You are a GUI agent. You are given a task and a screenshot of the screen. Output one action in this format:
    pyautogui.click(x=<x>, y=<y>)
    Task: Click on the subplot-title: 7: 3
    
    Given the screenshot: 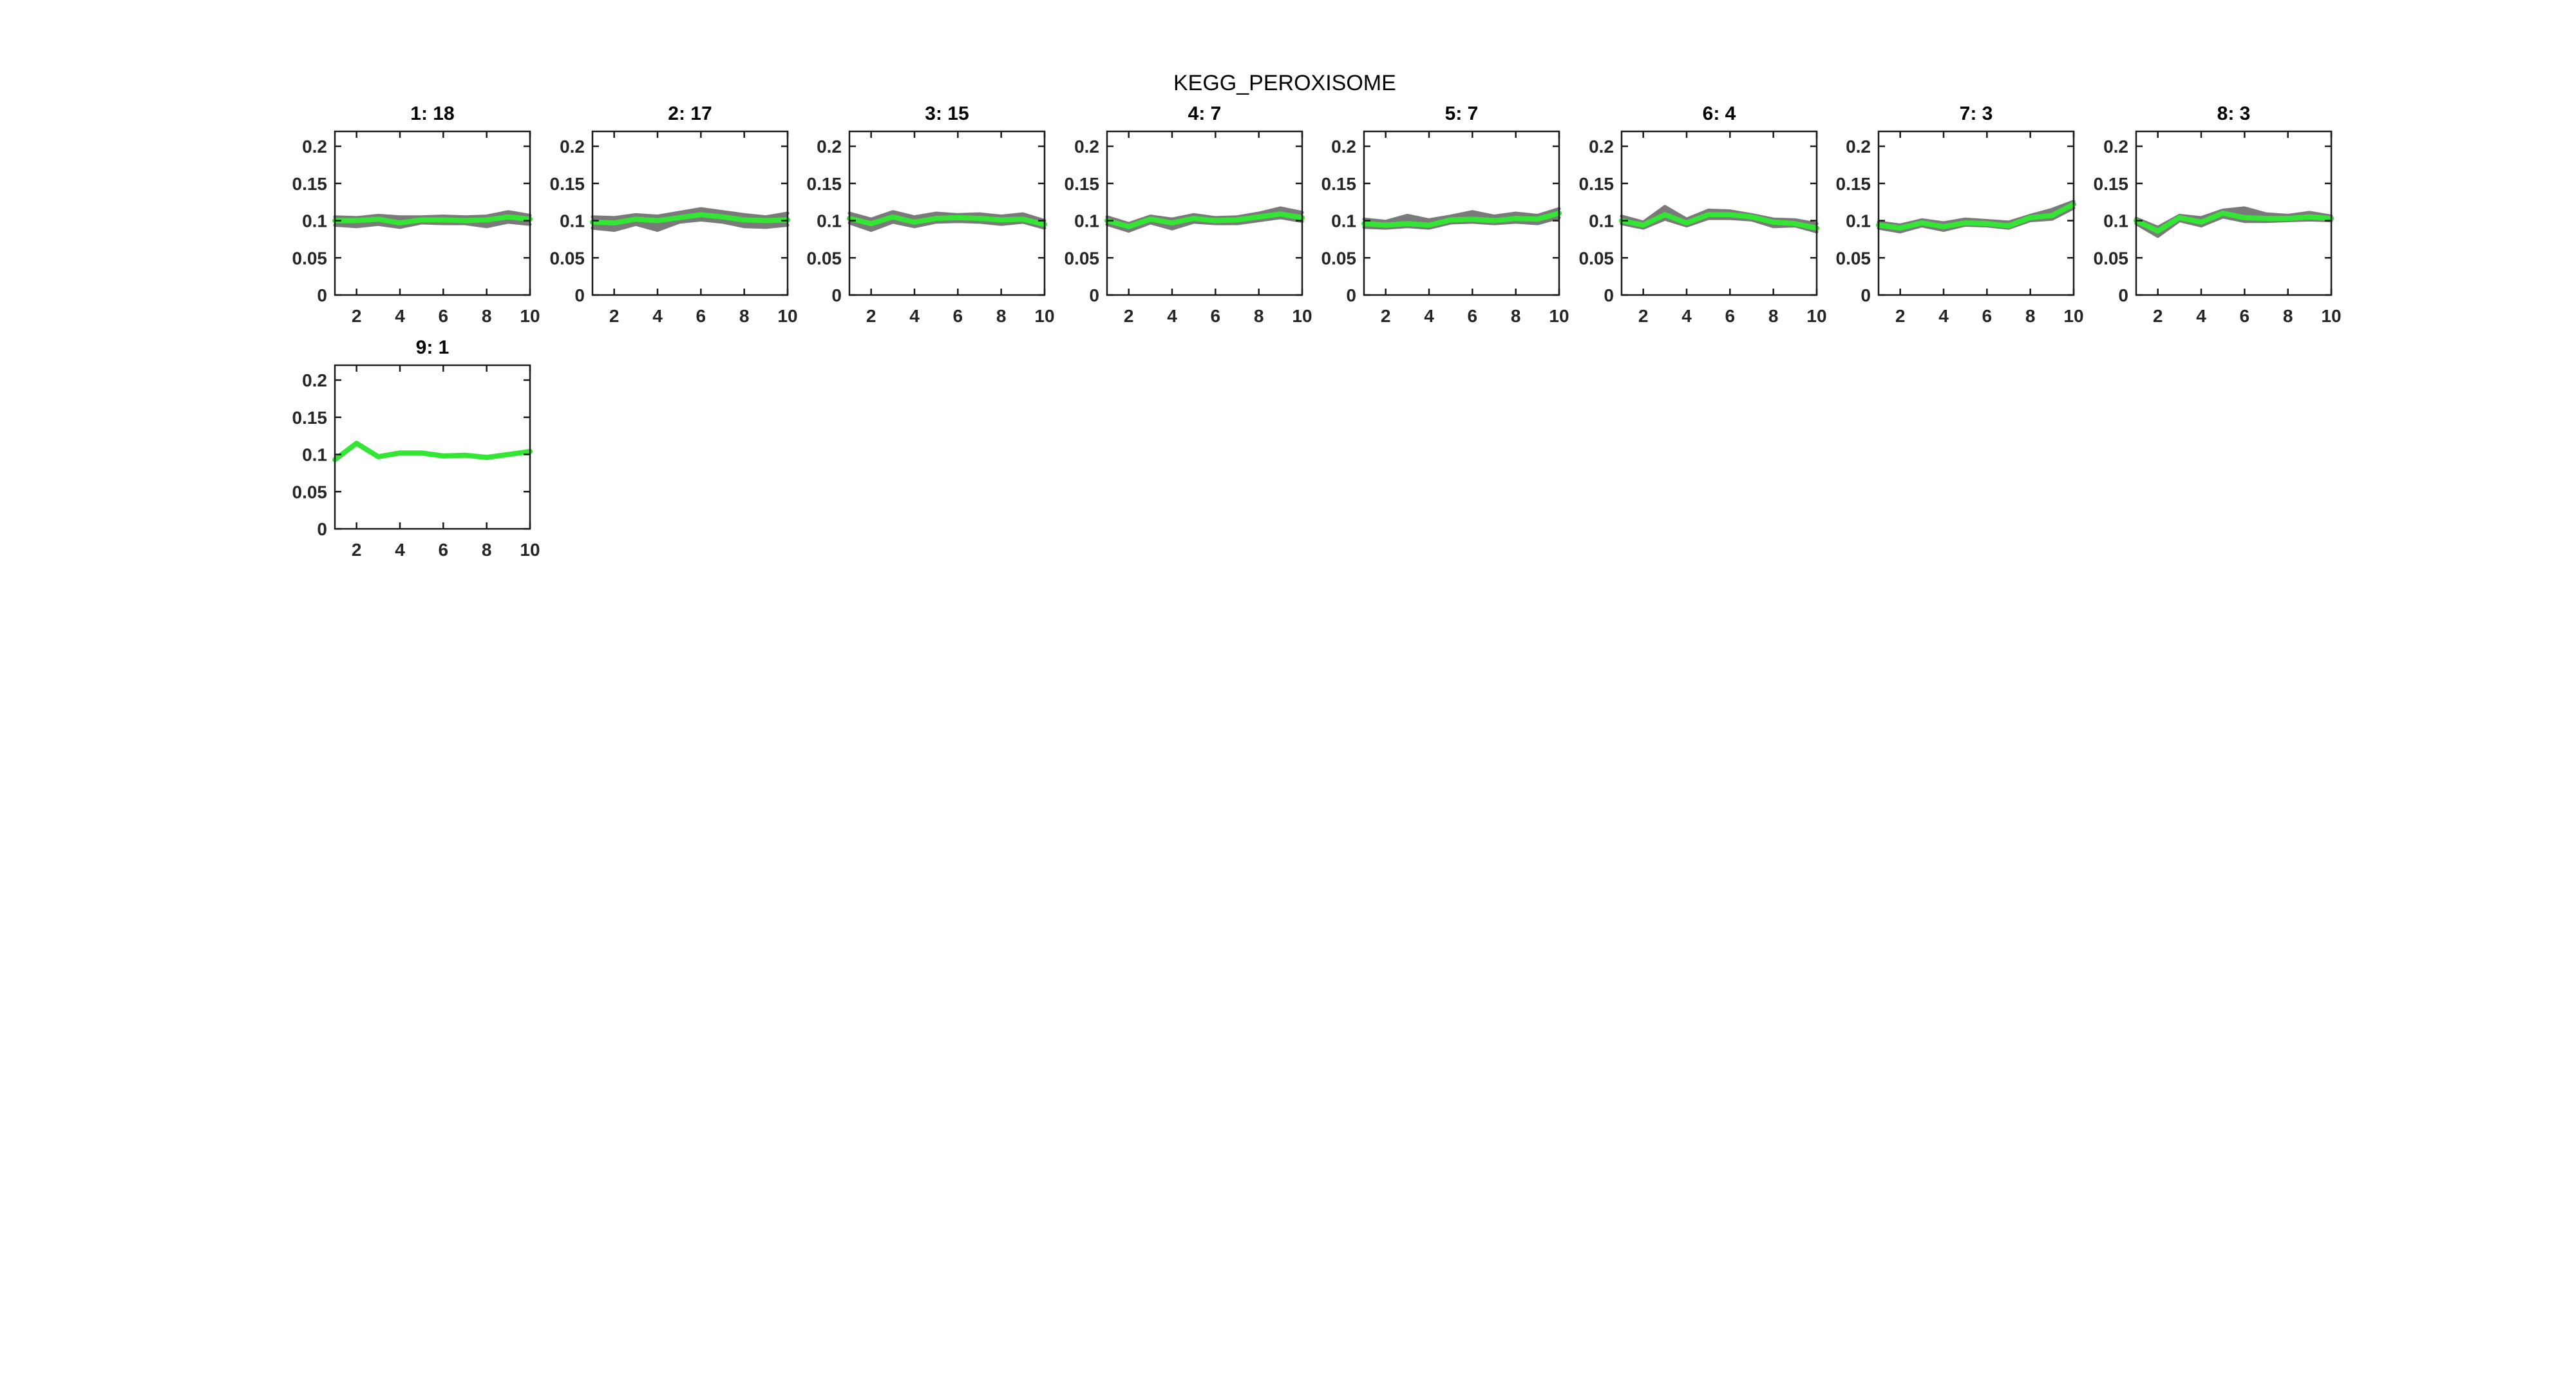 What is the action you would take?
    pyautogui.click(x=1977, y=113)
    